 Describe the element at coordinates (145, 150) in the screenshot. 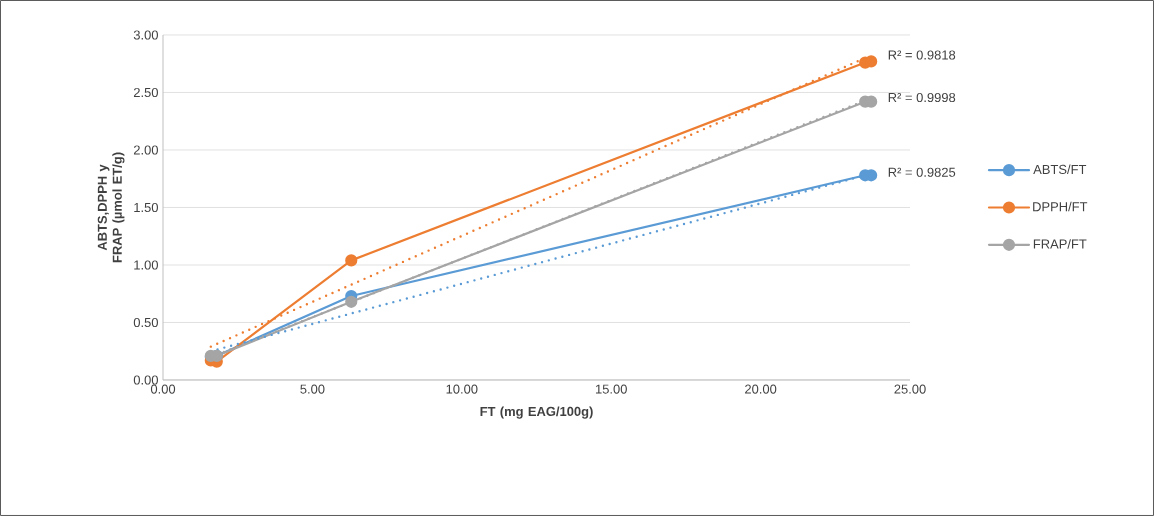

I see `y-tick-label: 2.00` at that location.